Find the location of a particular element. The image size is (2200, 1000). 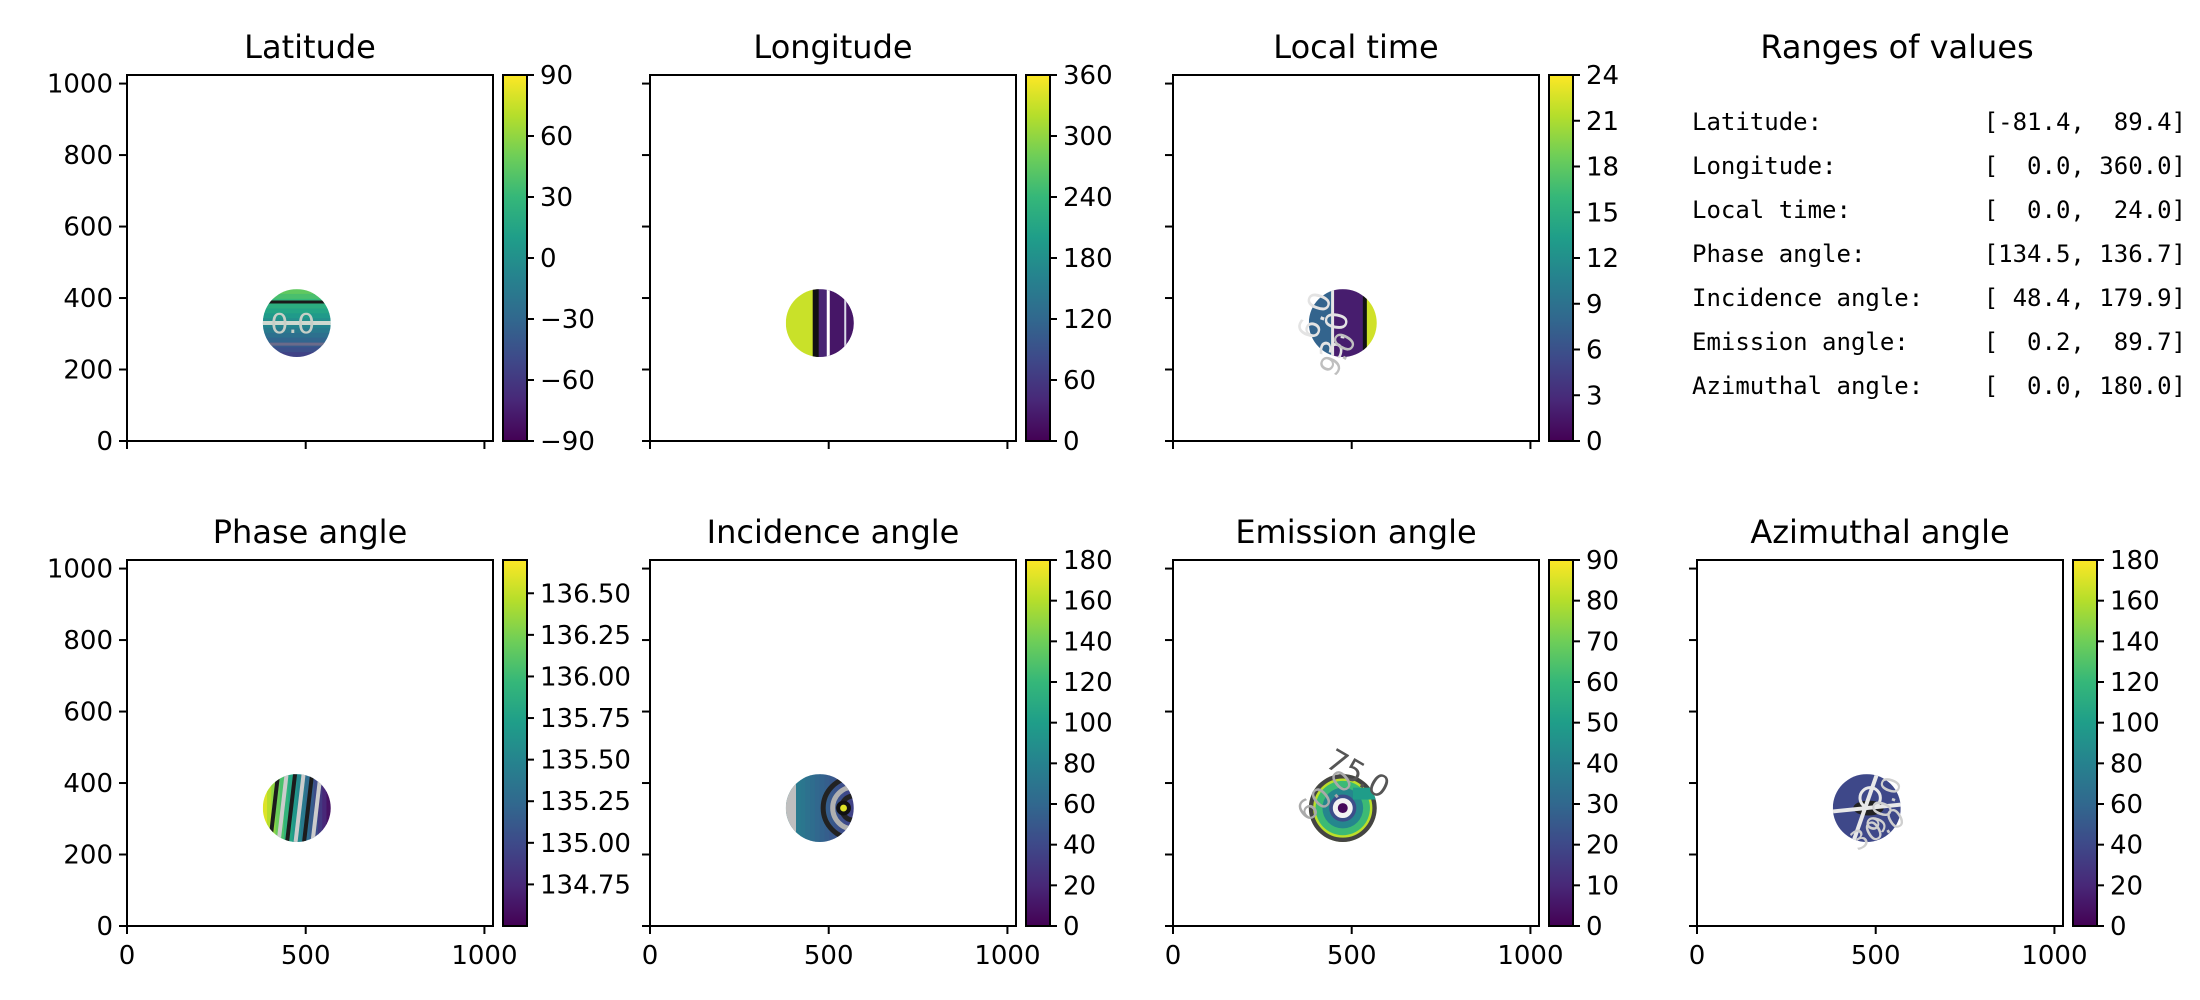

range-value: [ 0.0, 180.0] is located at coordinates (2085, 386).